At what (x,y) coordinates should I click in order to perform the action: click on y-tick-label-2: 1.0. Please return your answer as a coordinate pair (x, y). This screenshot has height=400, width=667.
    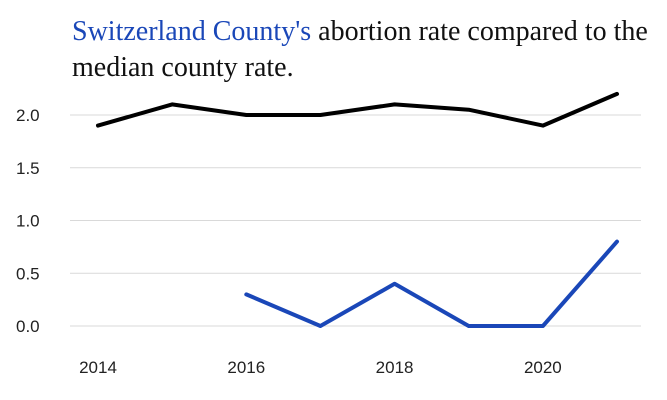
    Looking at the image, I should click on (28, 221).